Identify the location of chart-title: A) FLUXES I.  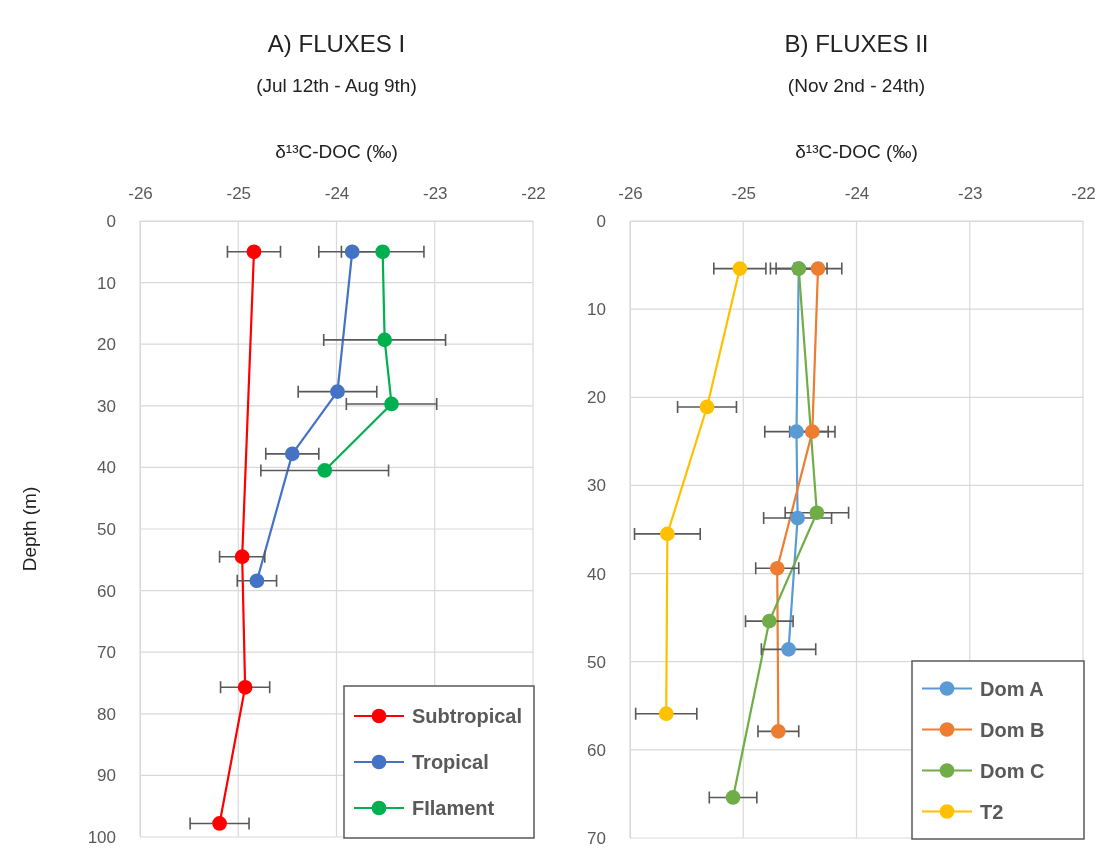
(336, 43).